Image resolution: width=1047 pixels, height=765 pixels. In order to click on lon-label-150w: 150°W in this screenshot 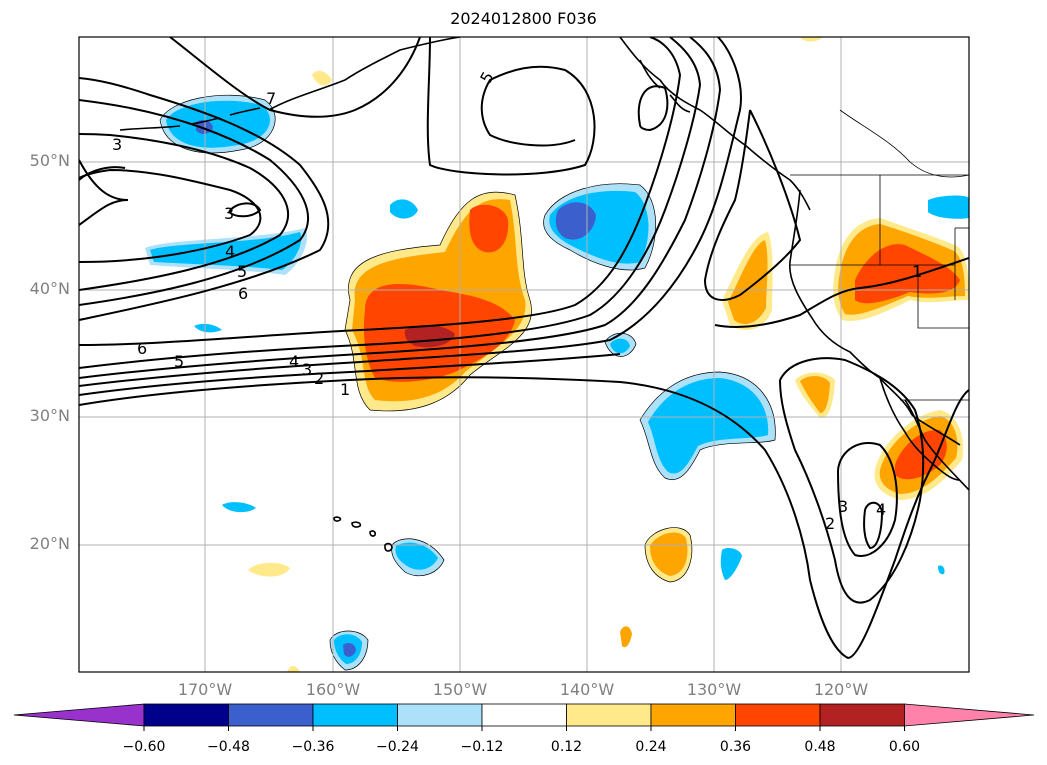, I will do `click(460, 689)`.